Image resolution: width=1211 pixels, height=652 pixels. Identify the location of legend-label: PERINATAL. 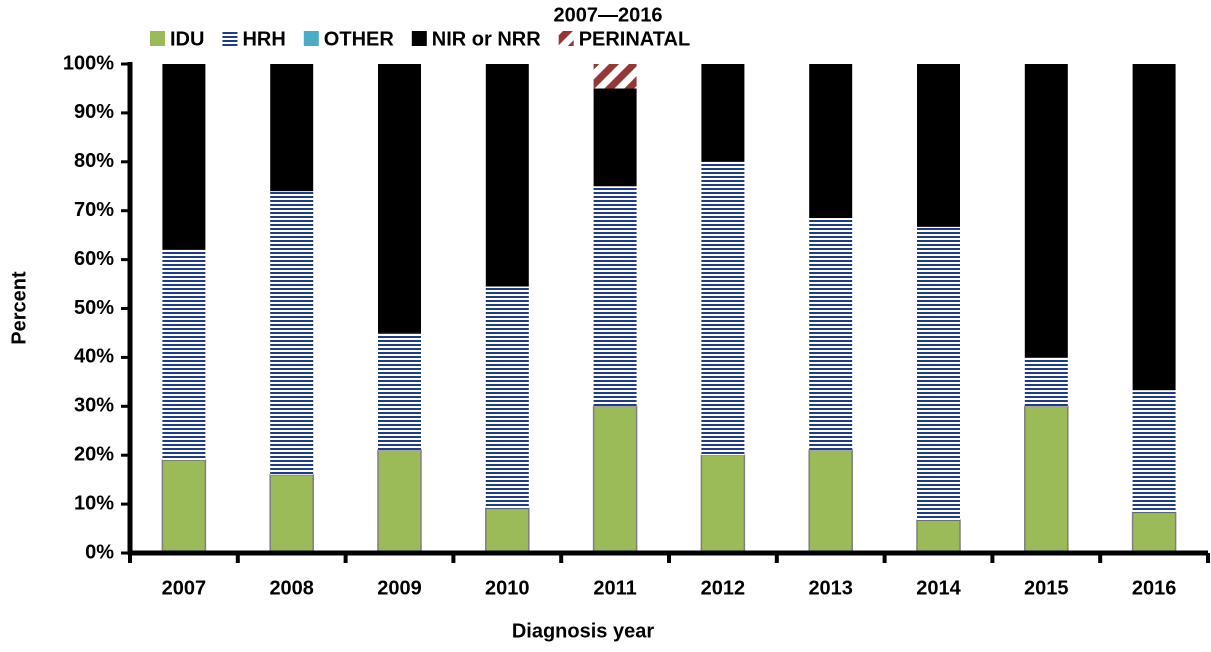
(634, 39).